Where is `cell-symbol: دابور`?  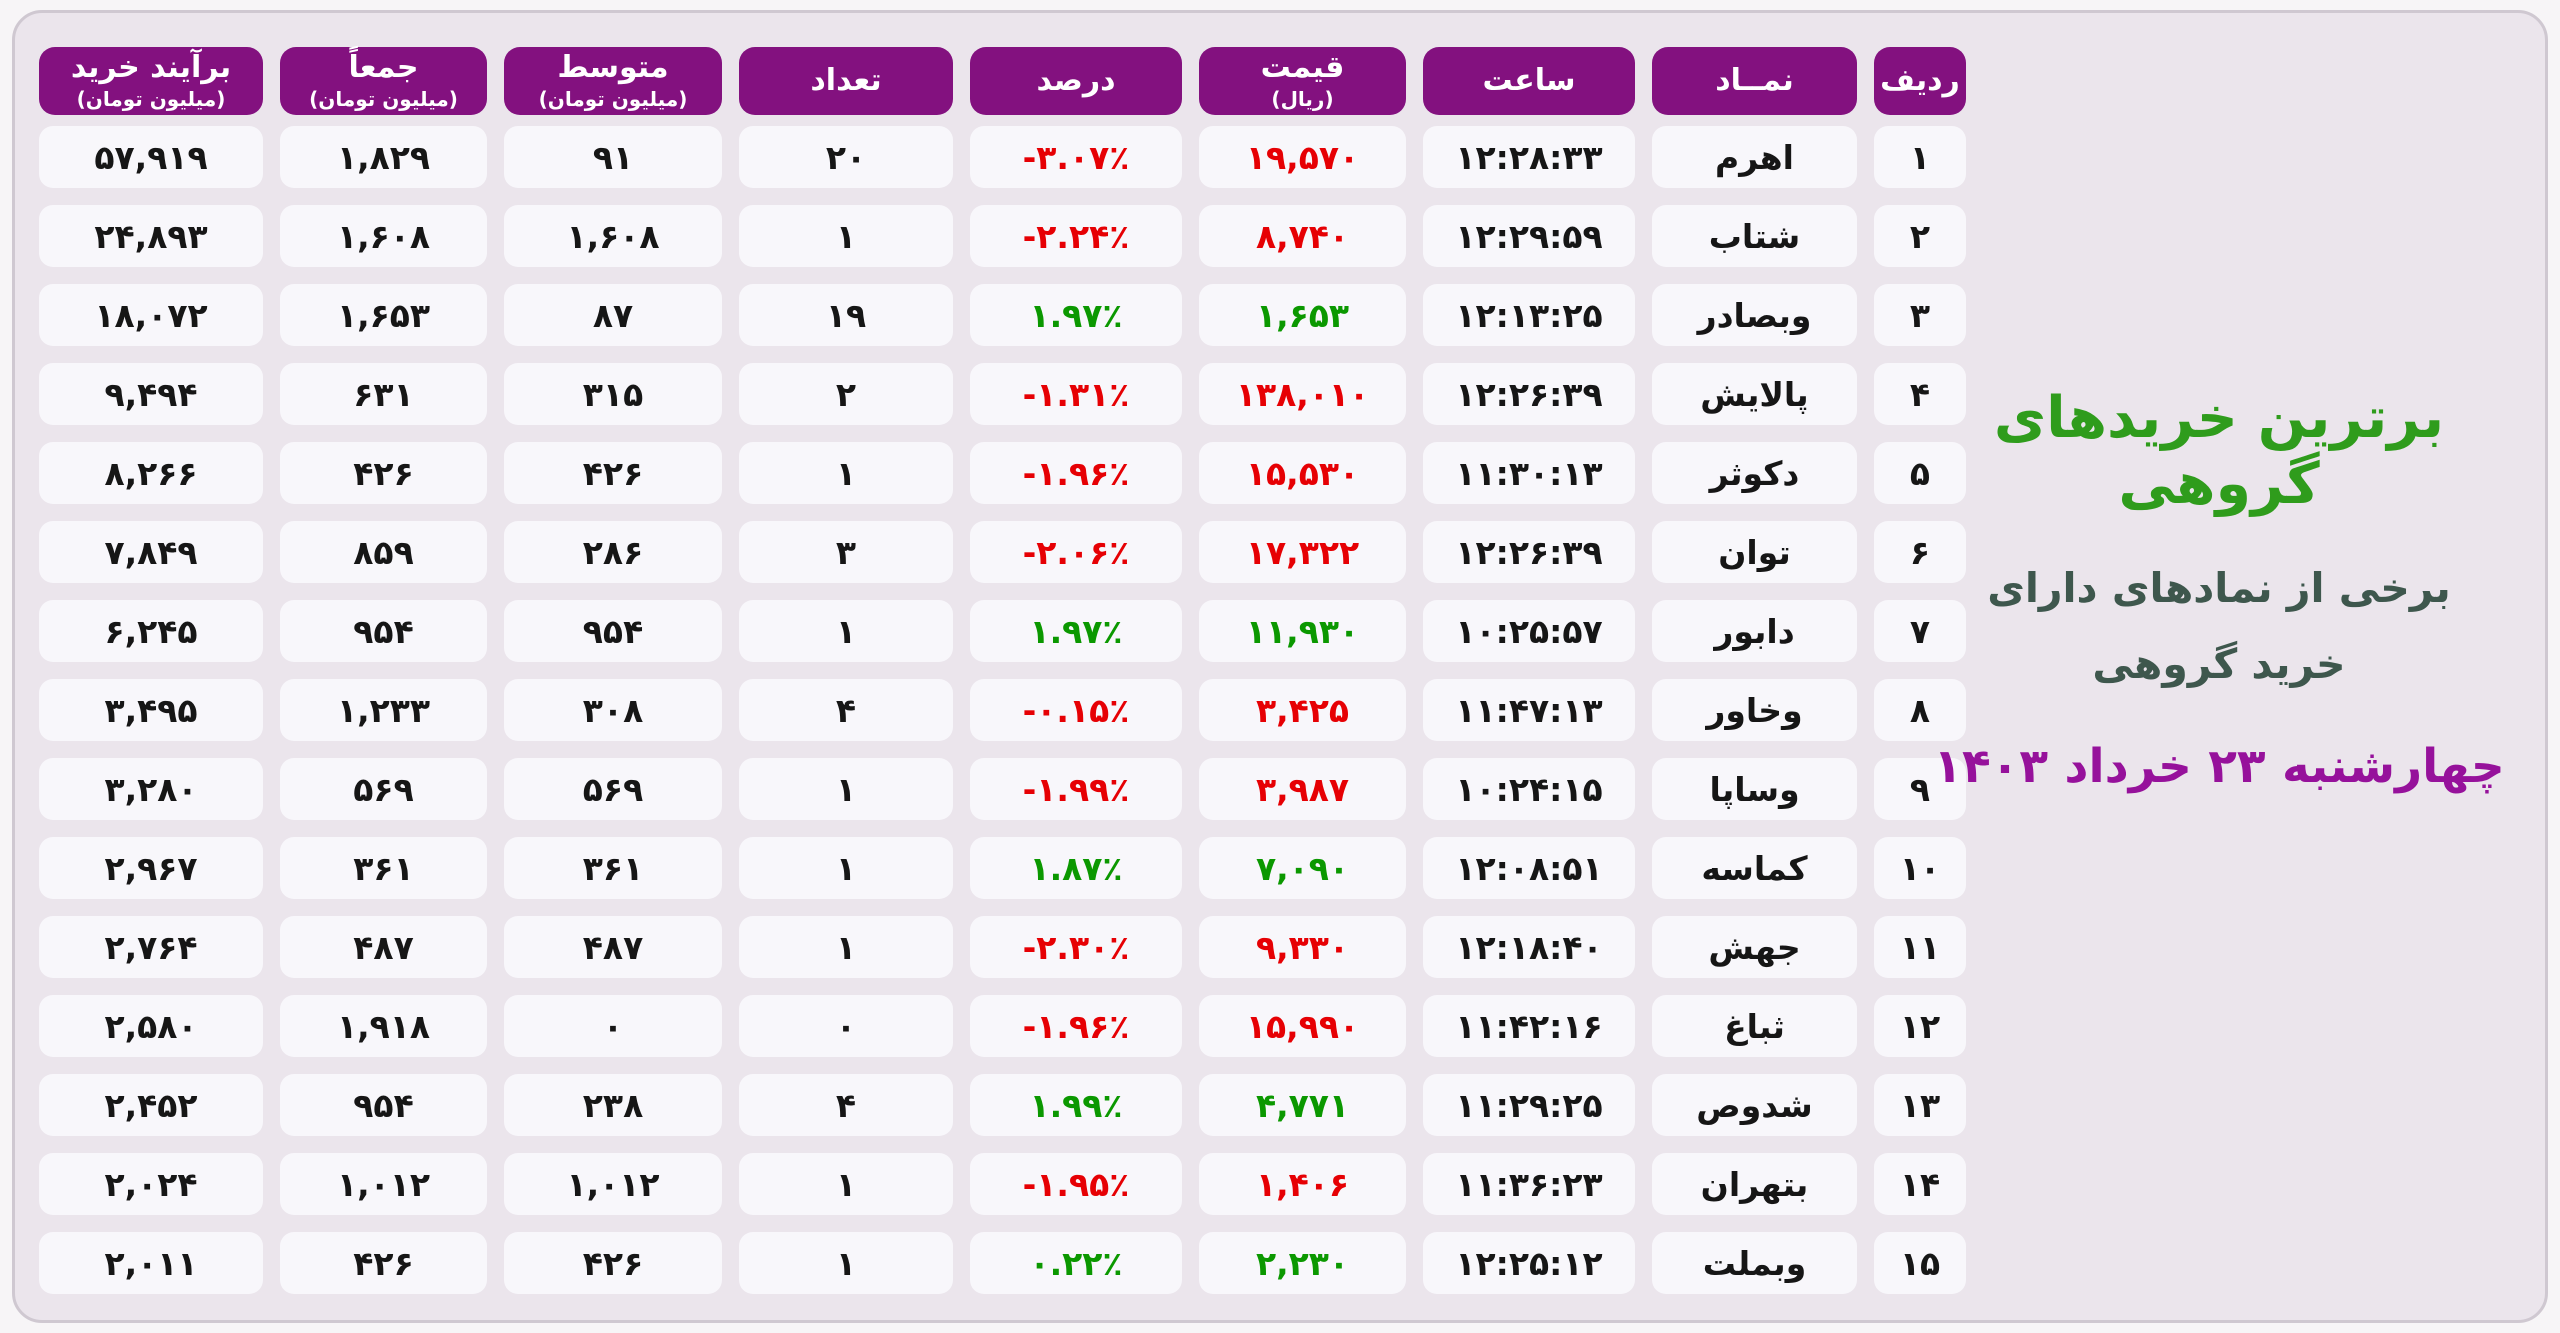 cell-symbol: دابور is located at coordinates (1754, 631).